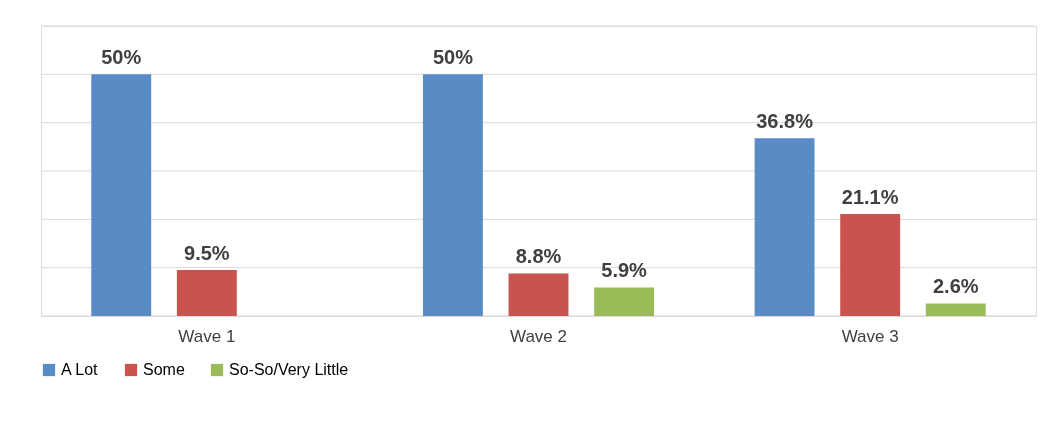 Image resolution: width=1056 pixels, height=434 pixels. What do you see at coordinates (870, 336) in the screenshot?
I see `x-tick-label: Wave 3` at bounding box center [870, 336].